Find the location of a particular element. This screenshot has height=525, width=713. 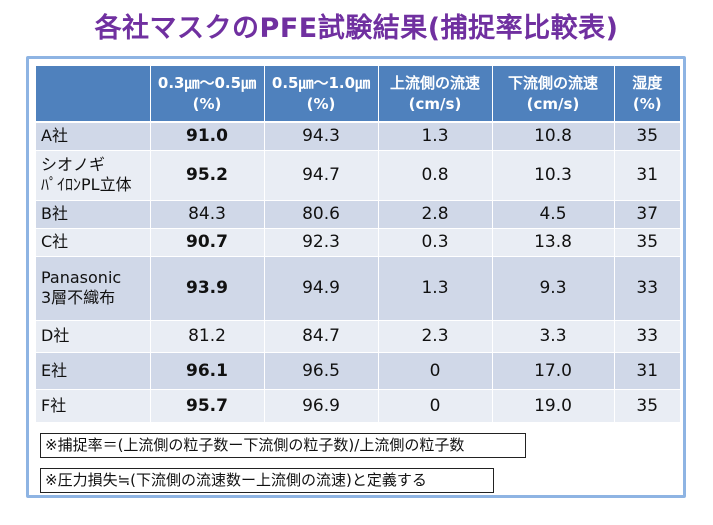

cell-c1: 96.1 is located at coordinates (207, 371).